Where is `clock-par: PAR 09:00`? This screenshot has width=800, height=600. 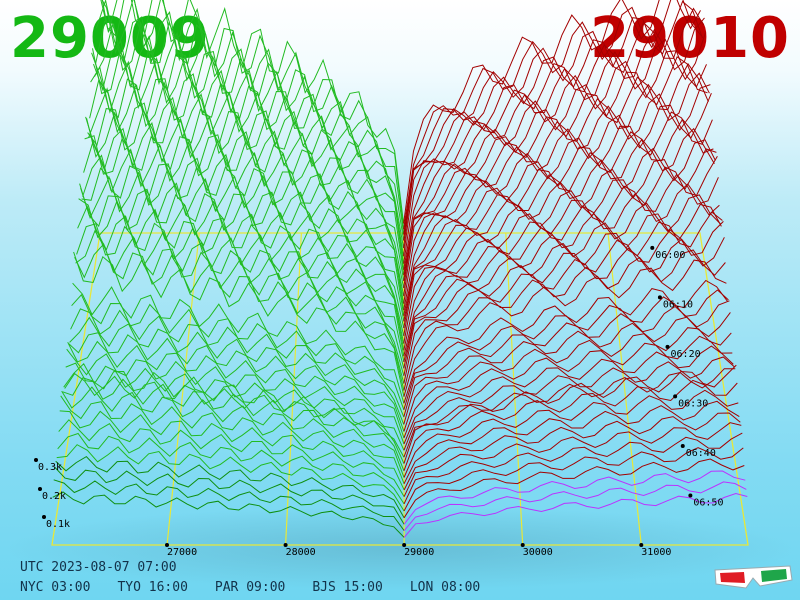
clock-par: PAR 09:00 is located at coordinates (250, 587).